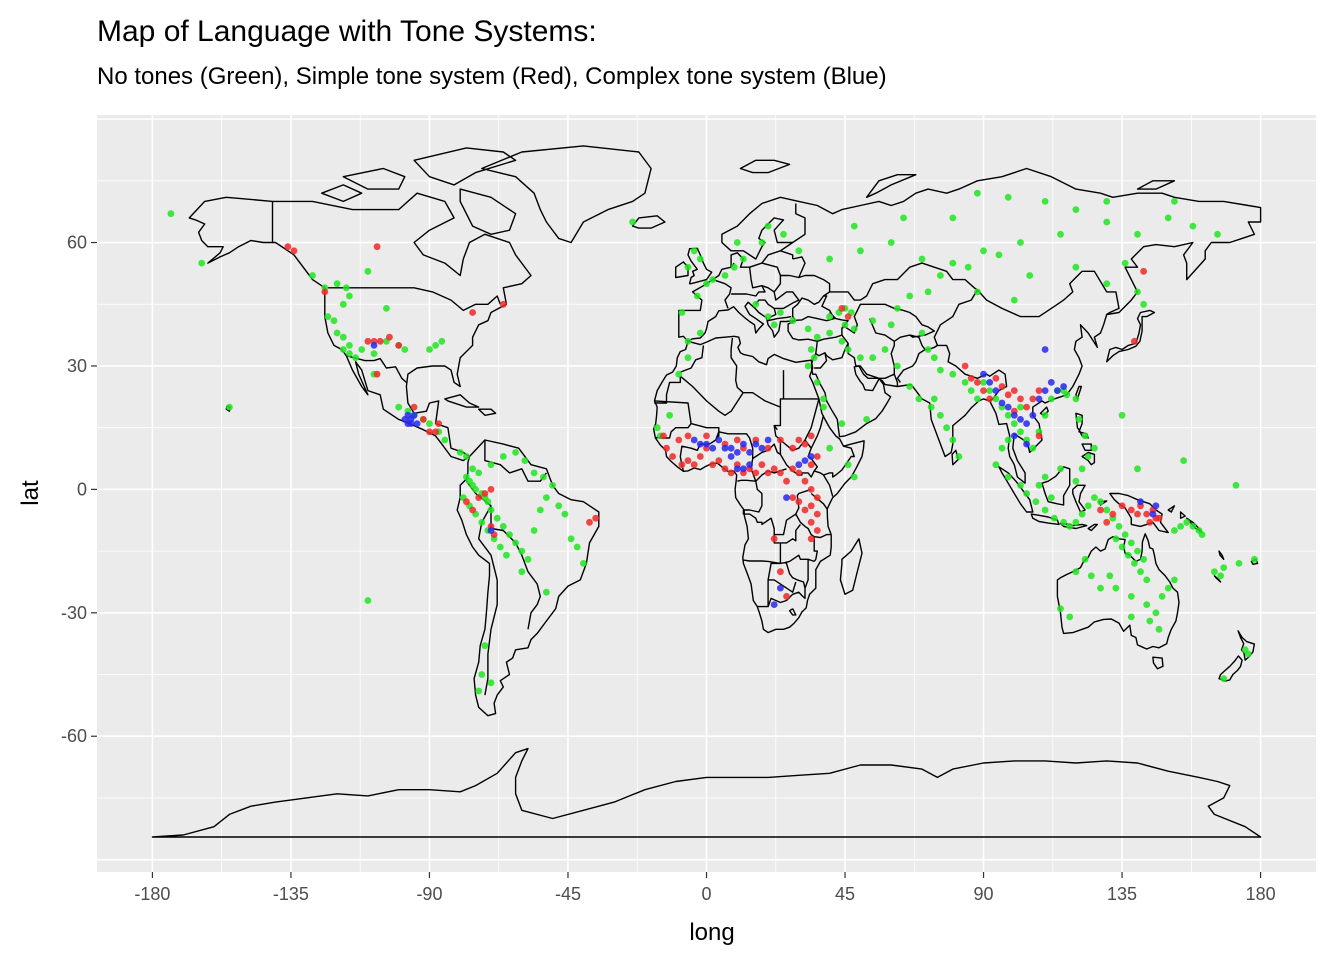  I want to click on y-tick-label: 30, so click(77, 366).